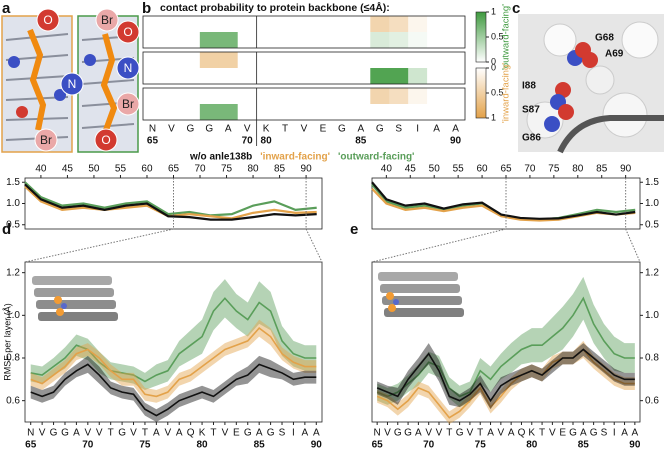 This screenshot has width=667, height=452. I want to click on x-tick-label: 90, so click(307, 169).